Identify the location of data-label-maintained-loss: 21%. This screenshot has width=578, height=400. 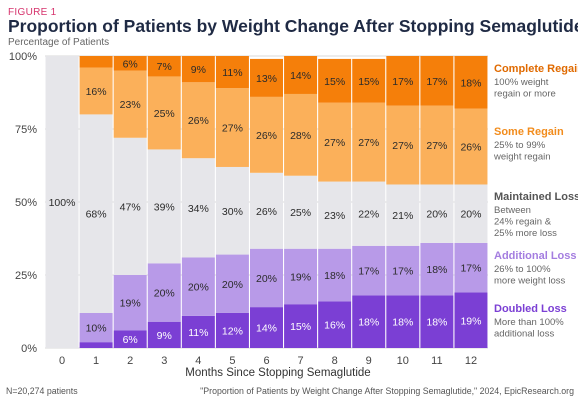
(402, 216).